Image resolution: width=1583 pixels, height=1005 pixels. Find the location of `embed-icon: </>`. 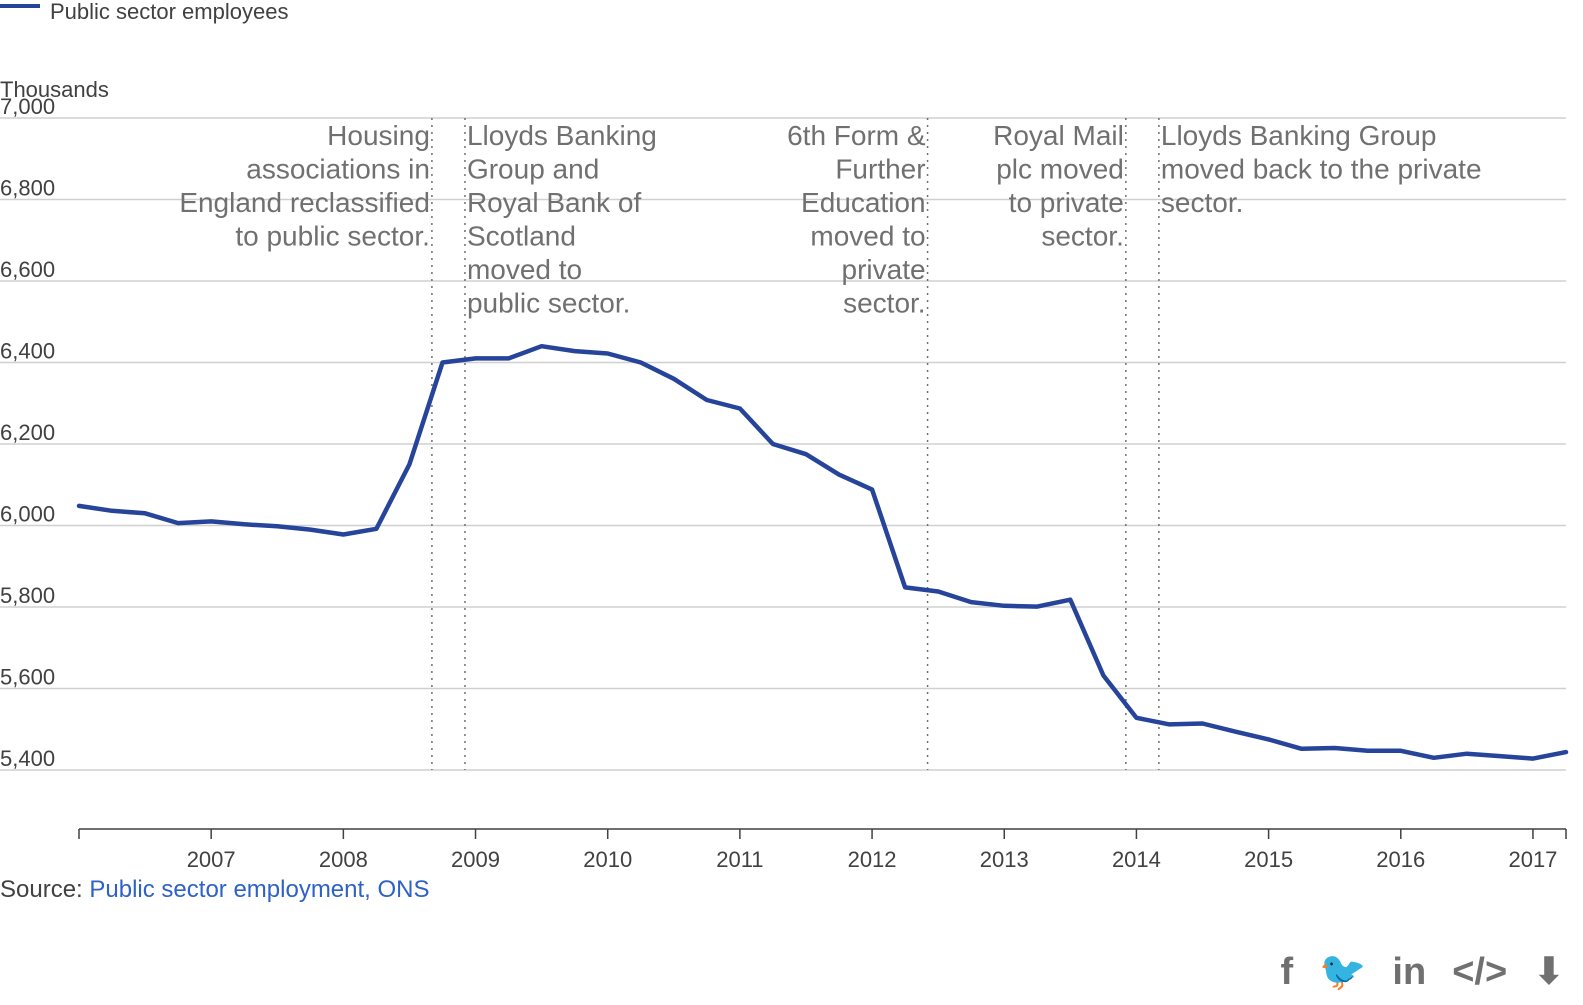

embed-icon: </> is located at coordinates (1480, 972).